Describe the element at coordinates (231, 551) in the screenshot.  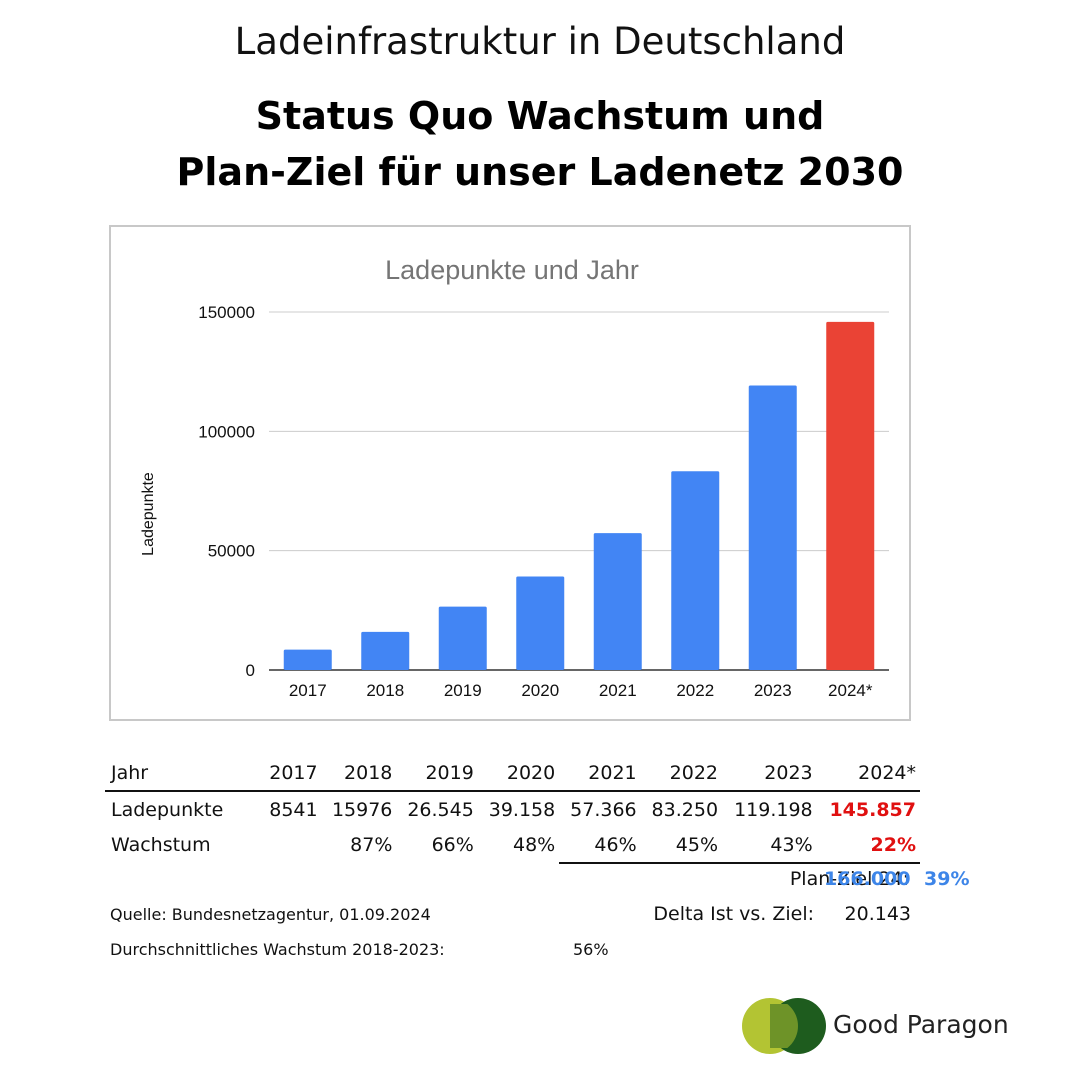
I see `y-tick-label: 50000` at that location.